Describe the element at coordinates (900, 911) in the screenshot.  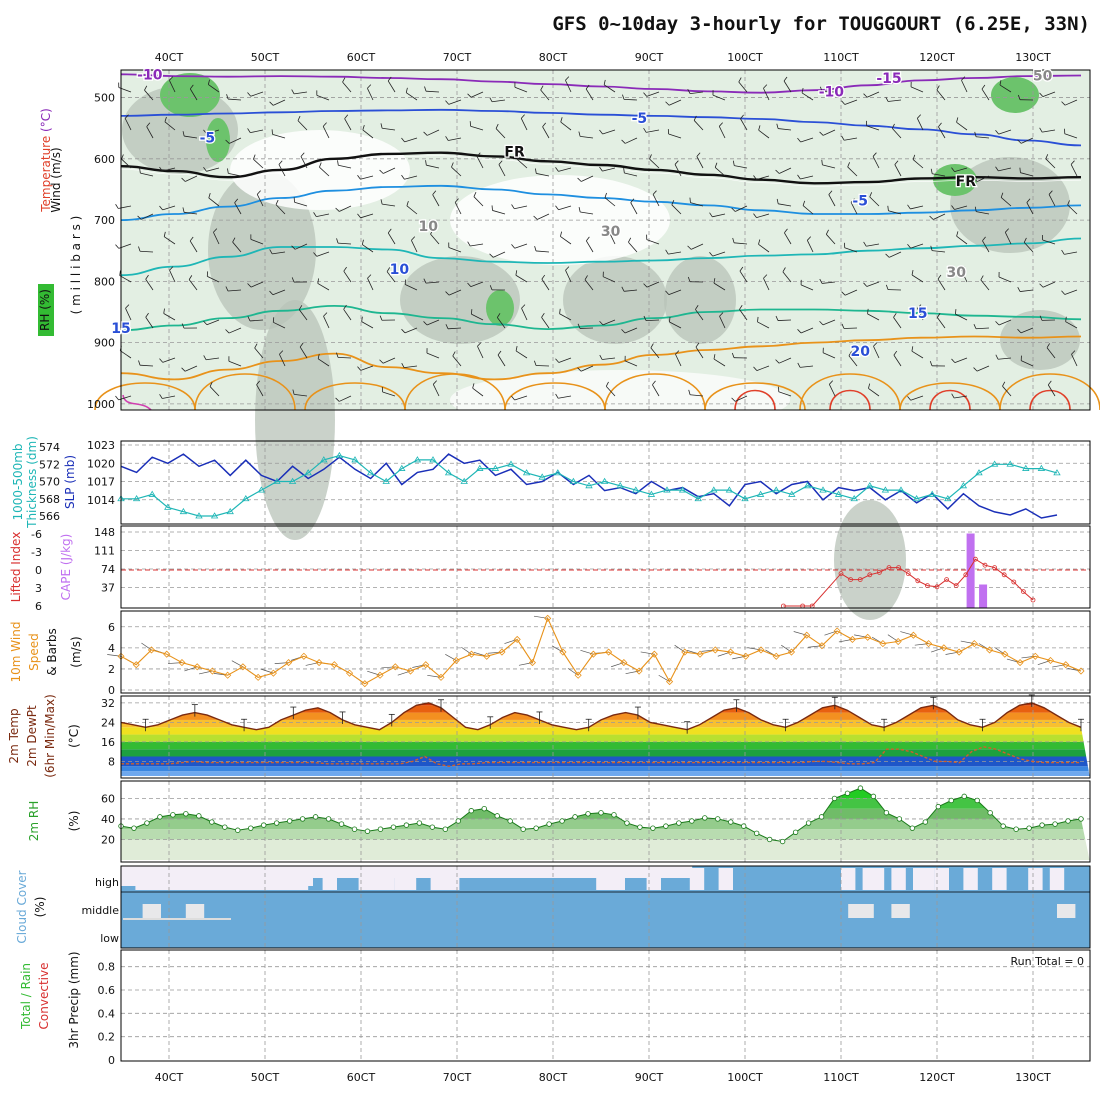
I see `cloud-middle-gap` at that location.